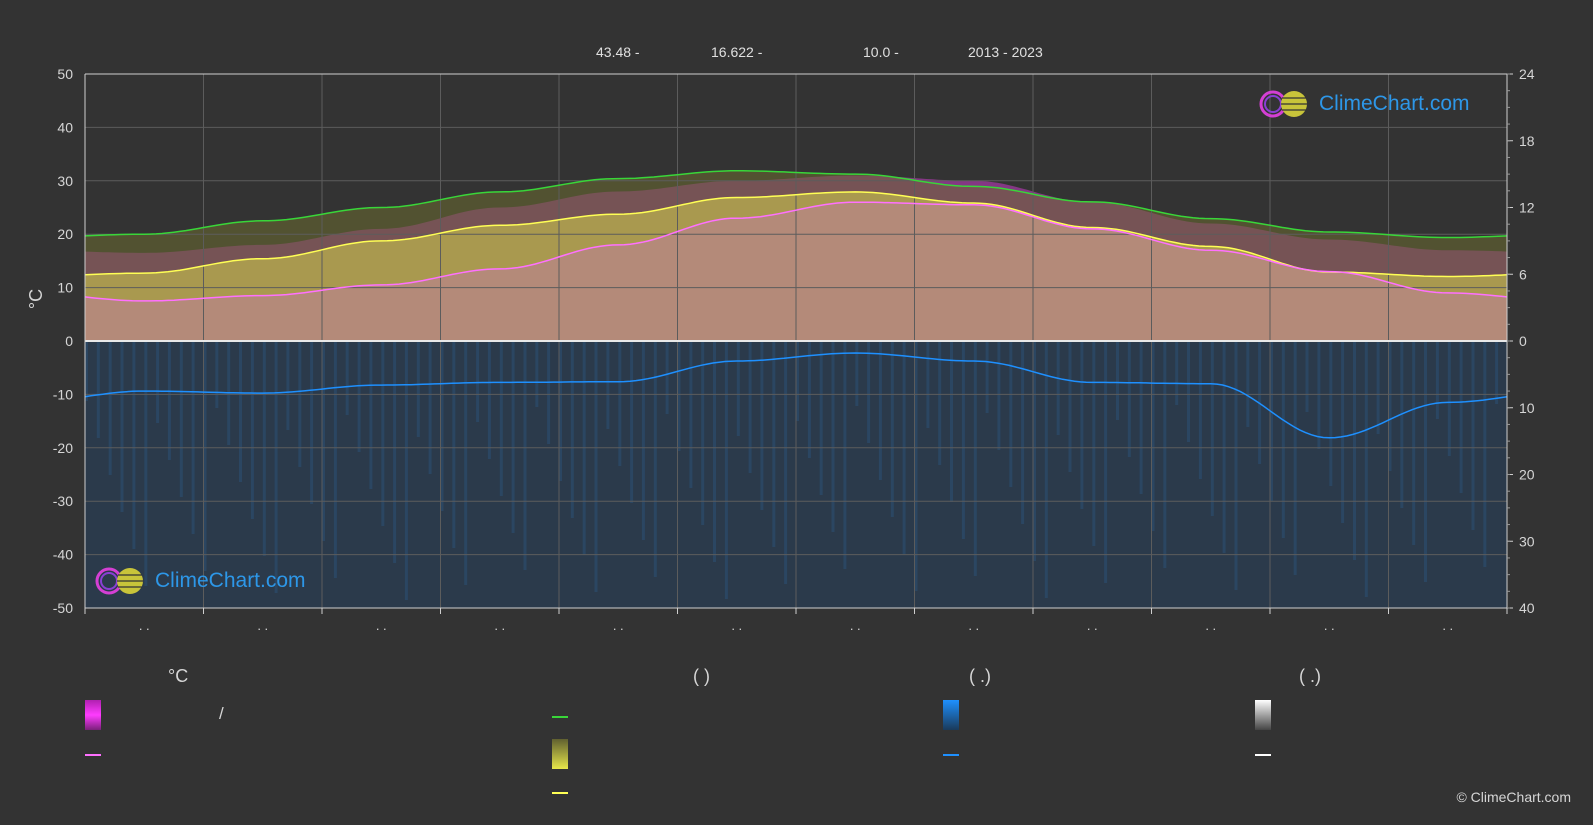  Describe the element at coordinates (618, 52) in the screenshot. I see `latitude-value: 43.48 -` at that location.